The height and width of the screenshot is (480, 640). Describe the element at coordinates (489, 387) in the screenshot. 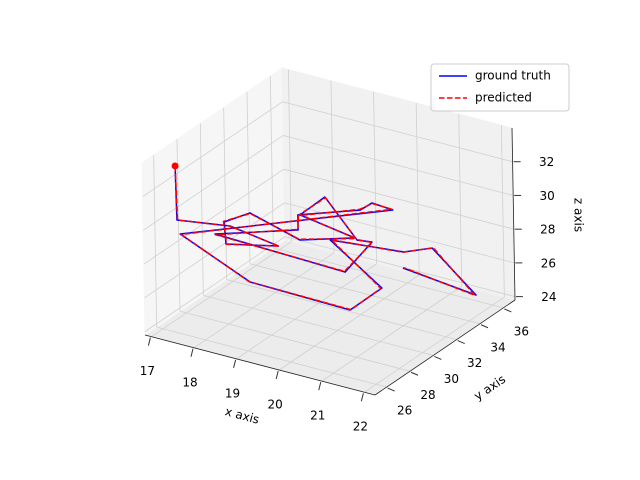

I see `y-axis-label: y axis` at that location.